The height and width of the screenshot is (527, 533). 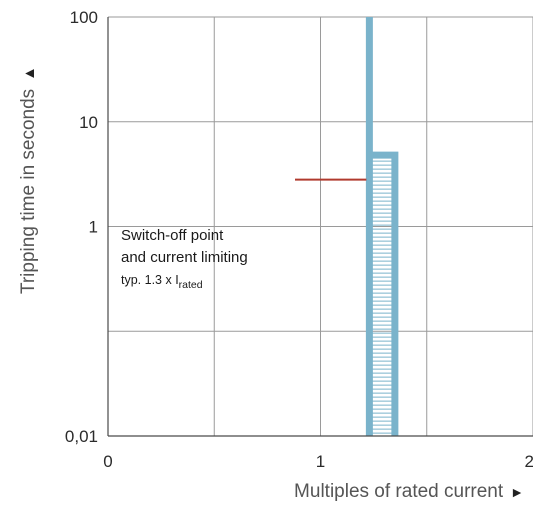 What do you see at coordinates (28, 191) in the screenshot?
I see `y-axis-title-text: Tripping time in seconds` at bounding box center [28, 191].